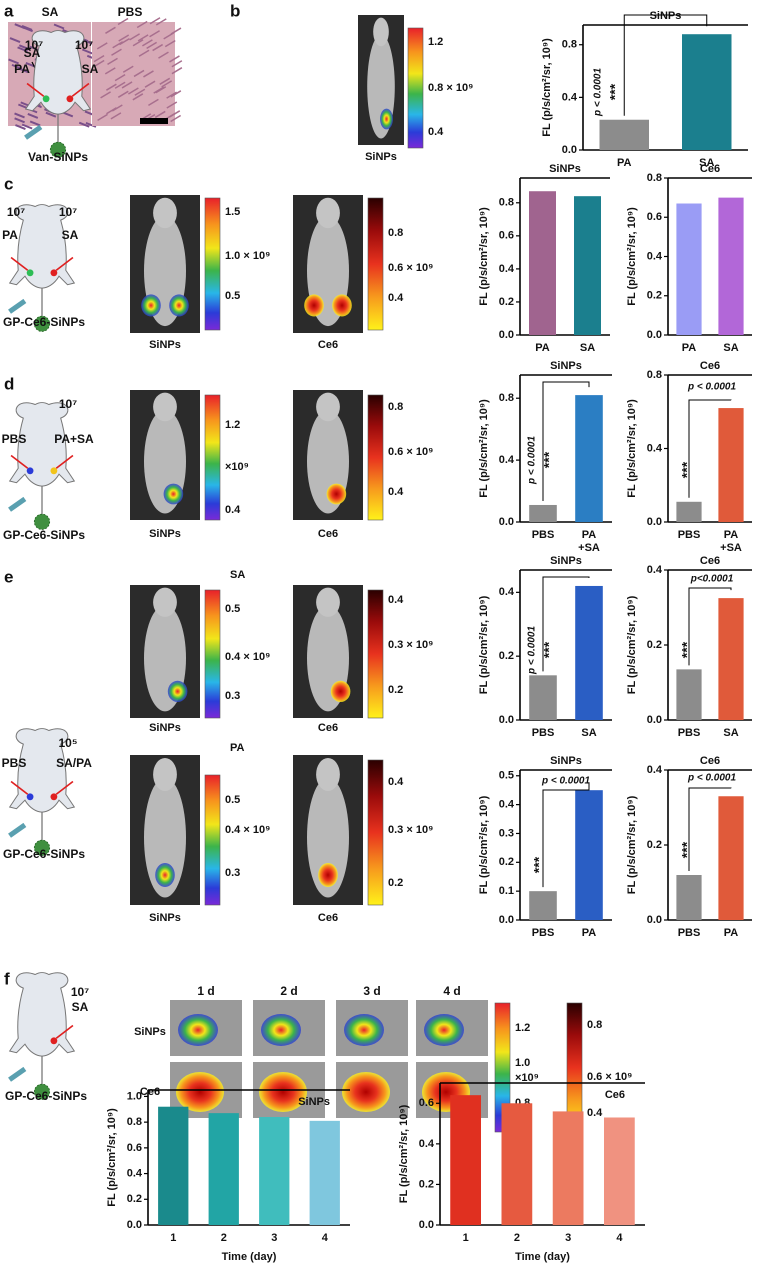 This screenshot has height=1268, width=760. I want to click on x-tick-label: SA, so click(706, 163).